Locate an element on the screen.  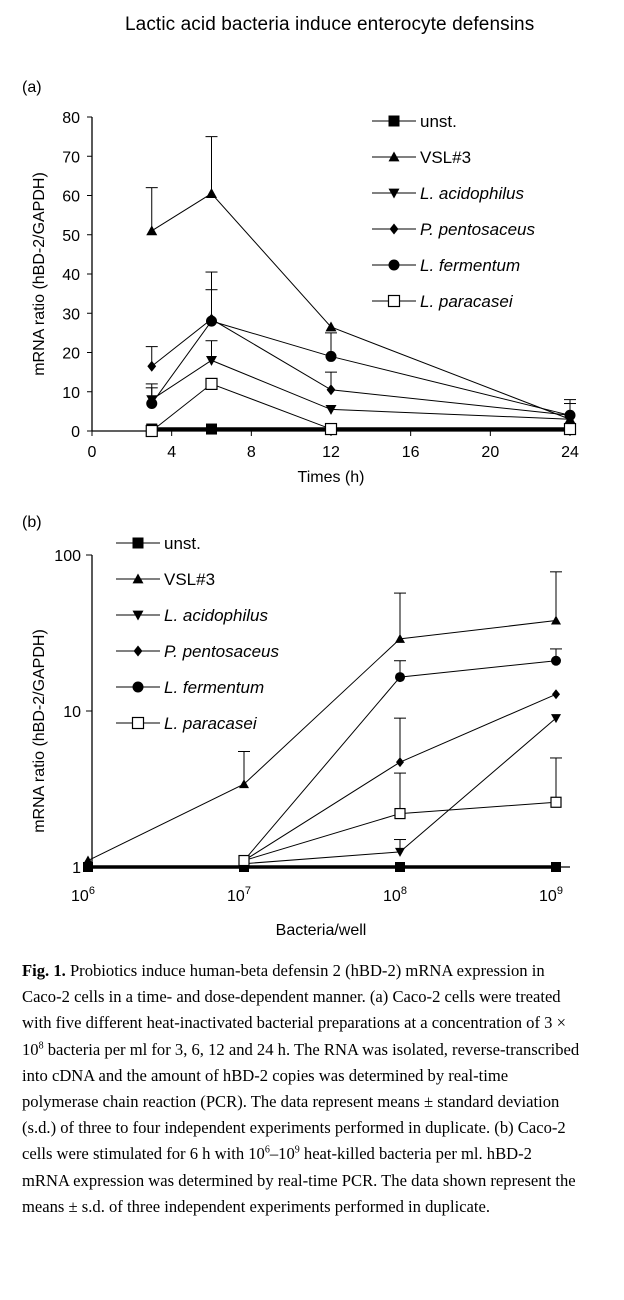
chart-b-x-axis-title: Bacteria/well is located at coordinates (321, 930).